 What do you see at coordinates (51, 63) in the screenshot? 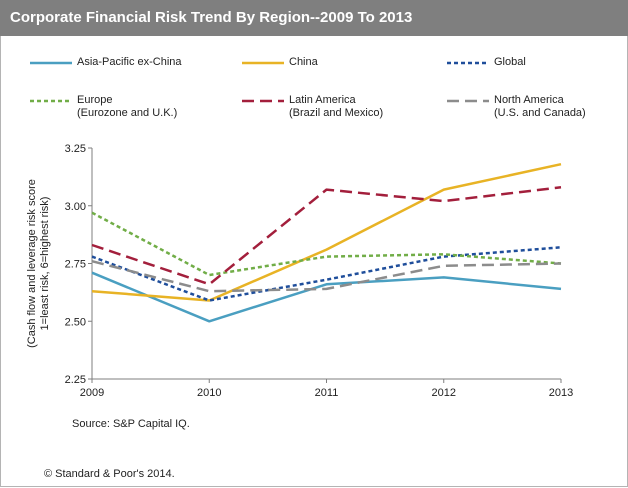
I see `legend-swatch-asia-pacific` at bounding box center [51, 63].